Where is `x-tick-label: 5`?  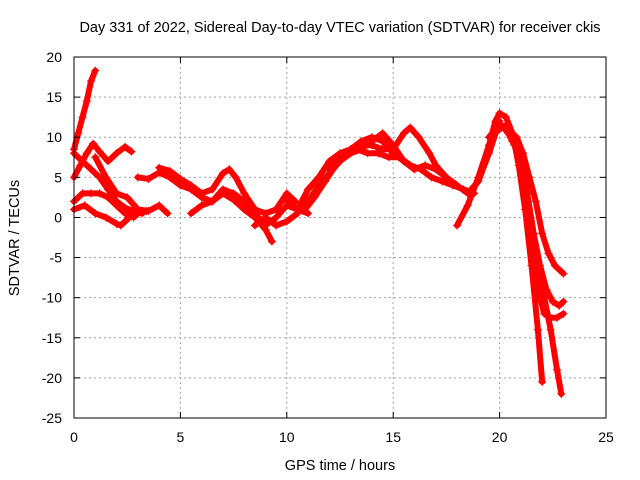
x-tick-label: 5 is located at coordinates (181, 437).